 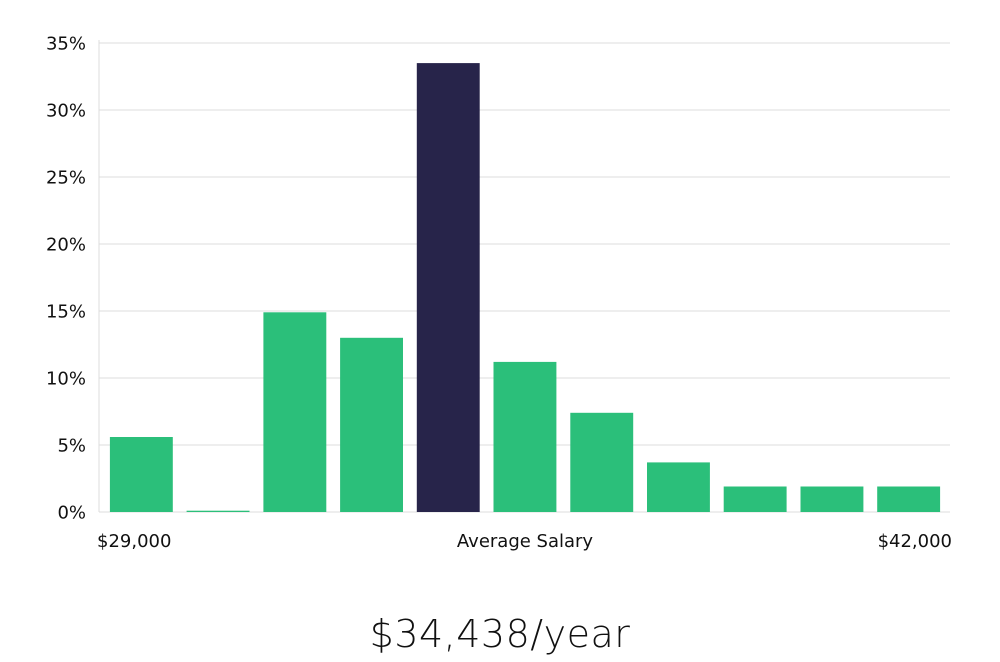 What do you see at coordinates (66, 245) in the screenshot?
I see `y-tick-label: 20%` at bounding box center [66, 245].